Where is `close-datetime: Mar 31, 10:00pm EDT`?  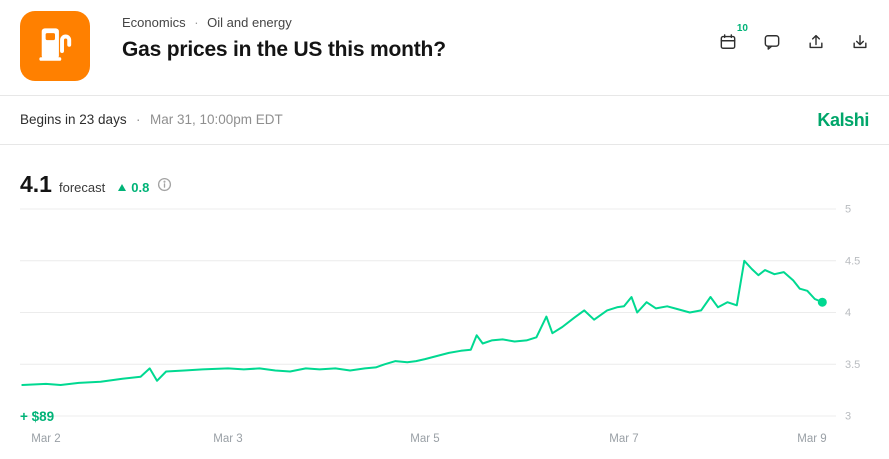
close-datetime: Mar 31, 10:00pm EDT is located at coordinates (216, 119).